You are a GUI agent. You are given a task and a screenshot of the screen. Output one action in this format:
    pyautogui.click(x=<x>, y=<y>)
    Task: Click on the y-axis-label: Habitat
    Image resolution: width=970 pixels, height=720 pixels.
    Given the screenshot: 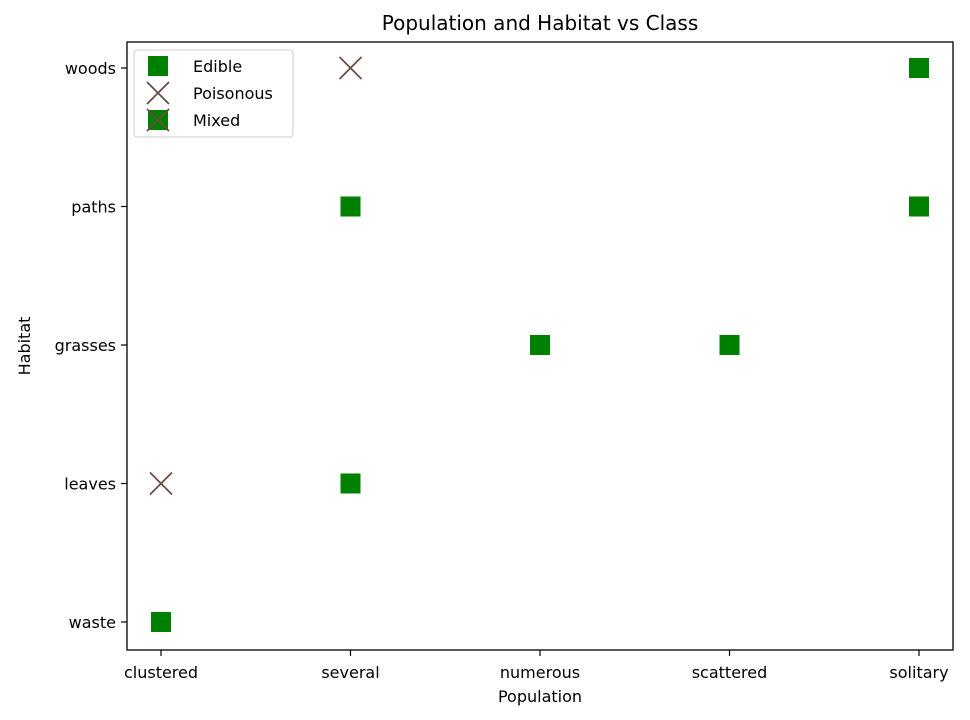 What is the action you would take?
    pyautogui.click(x=24, y=346)
    